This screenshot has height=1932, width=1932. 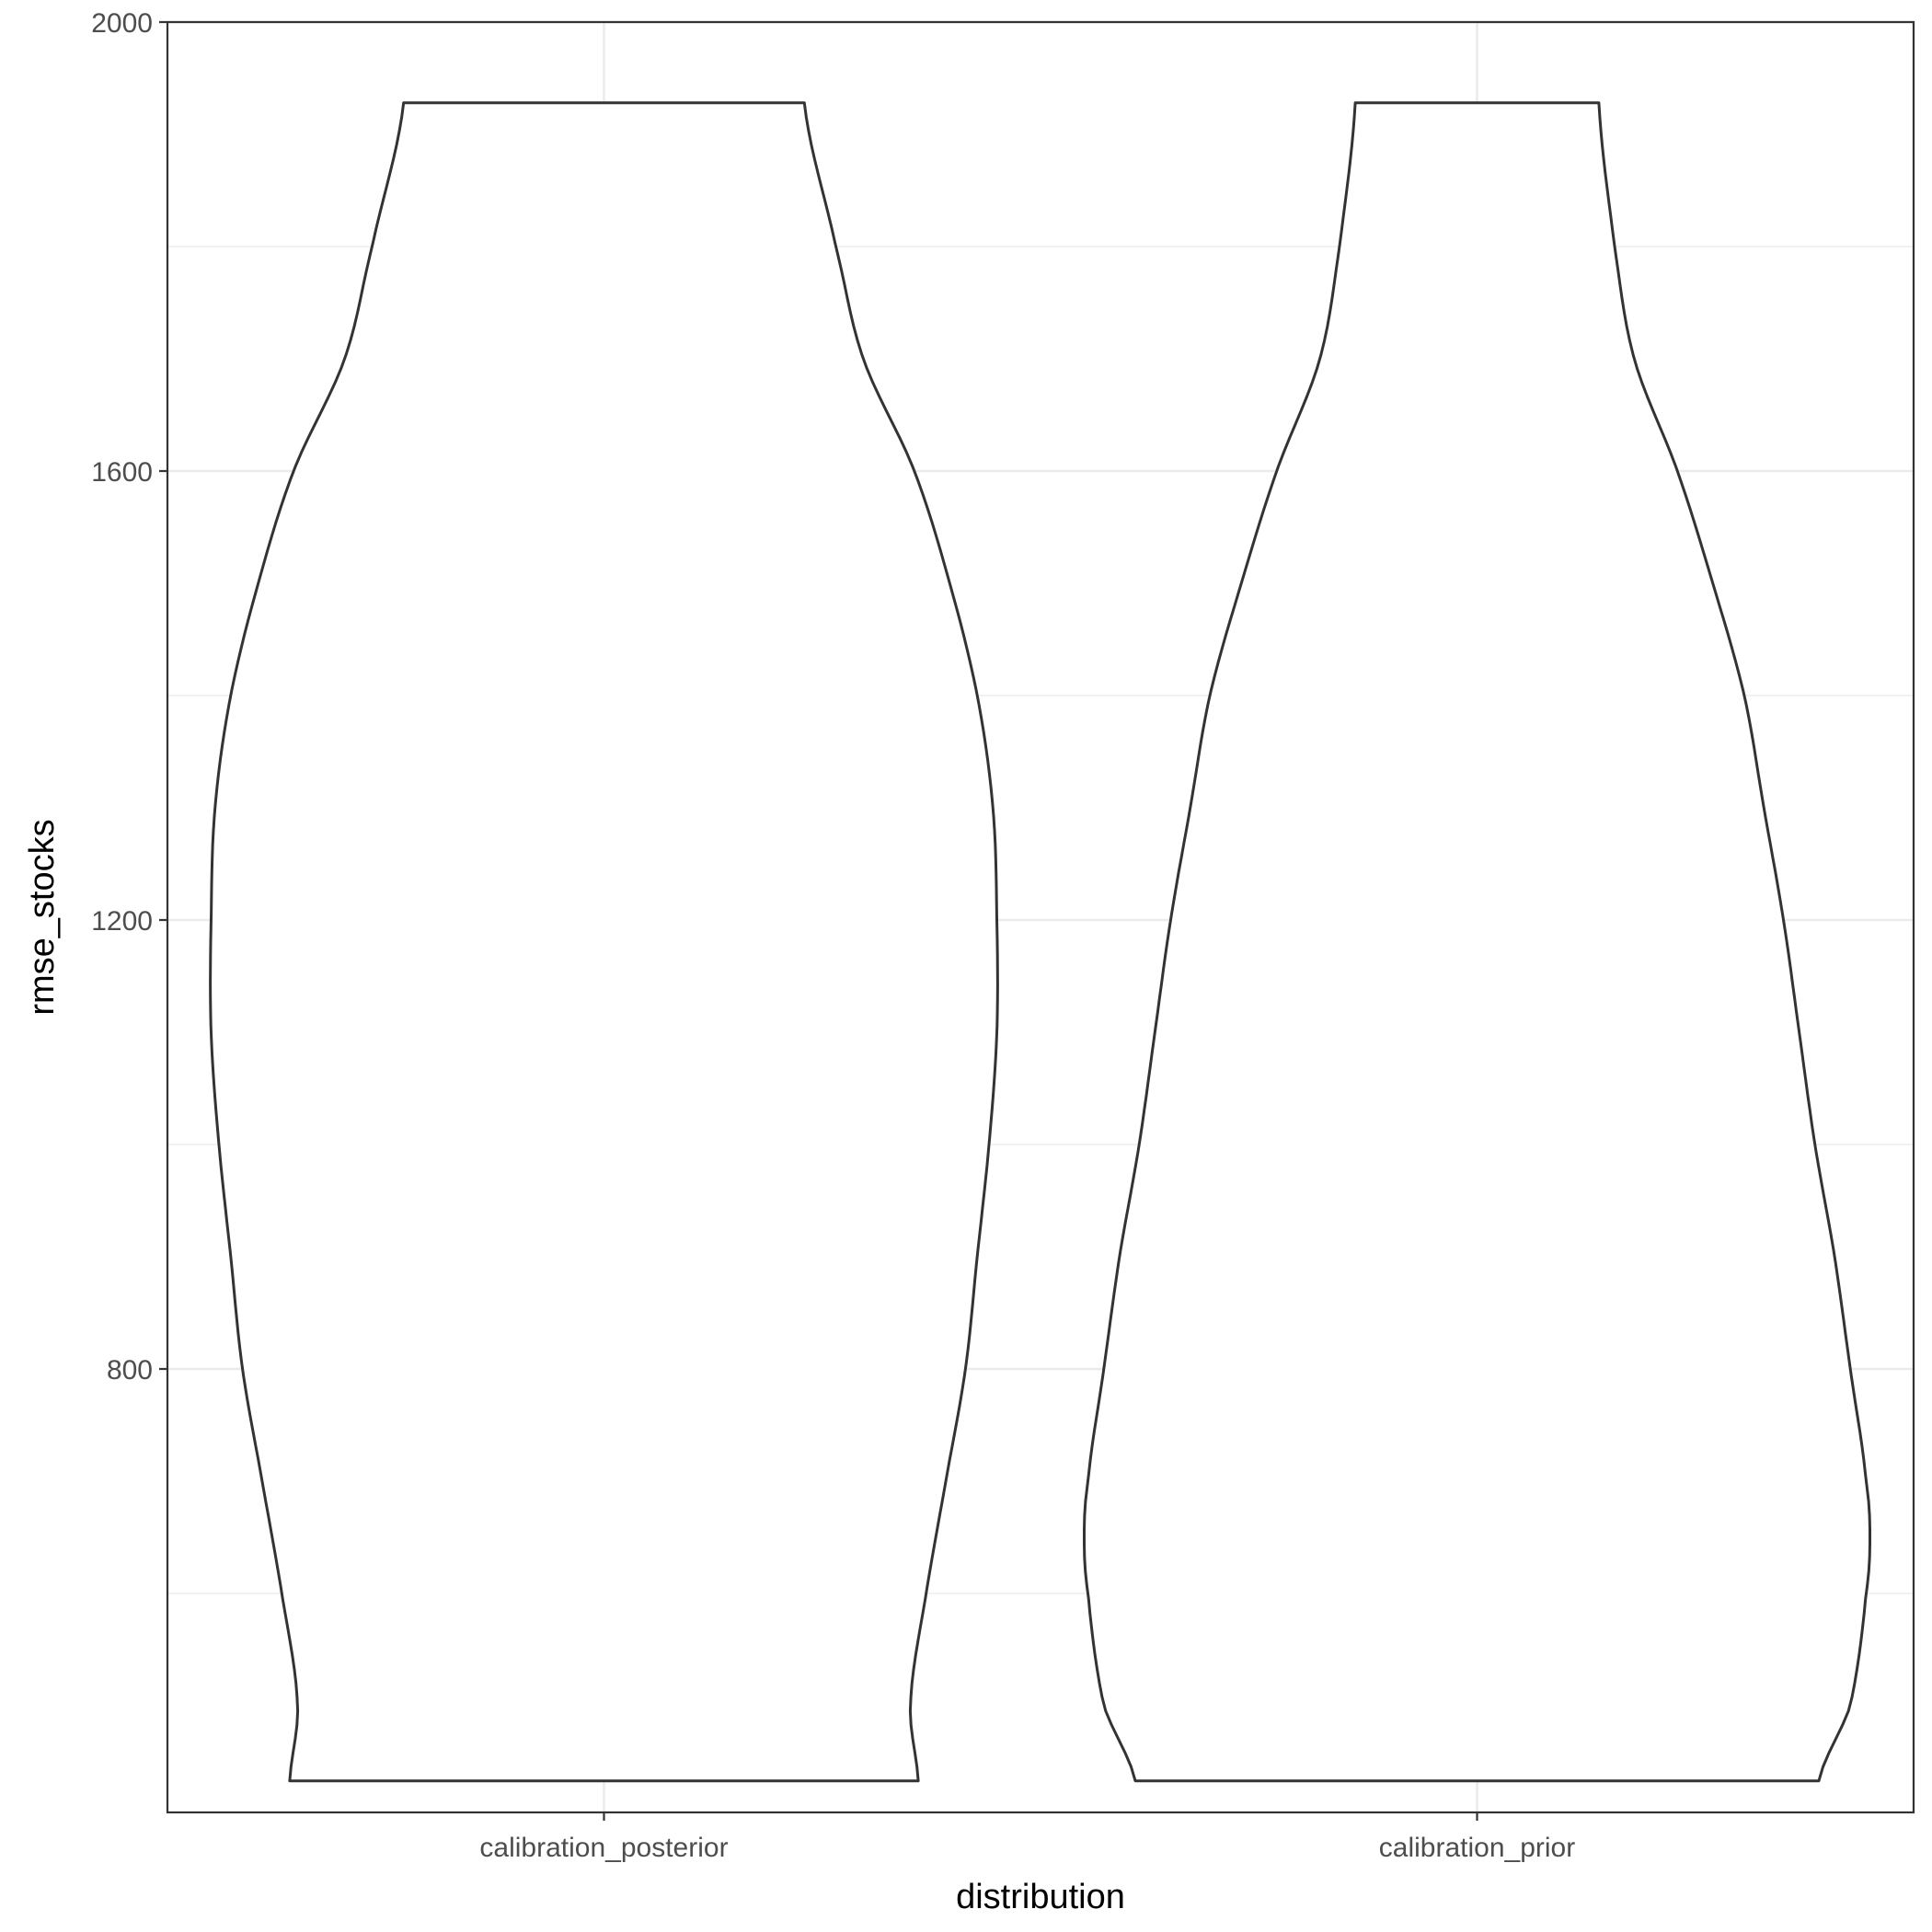 What do you see at coordinates (1040, 1897) in the screenshot?
I see `x-axis-title: distribution` at bounding box center [1040, 1897].